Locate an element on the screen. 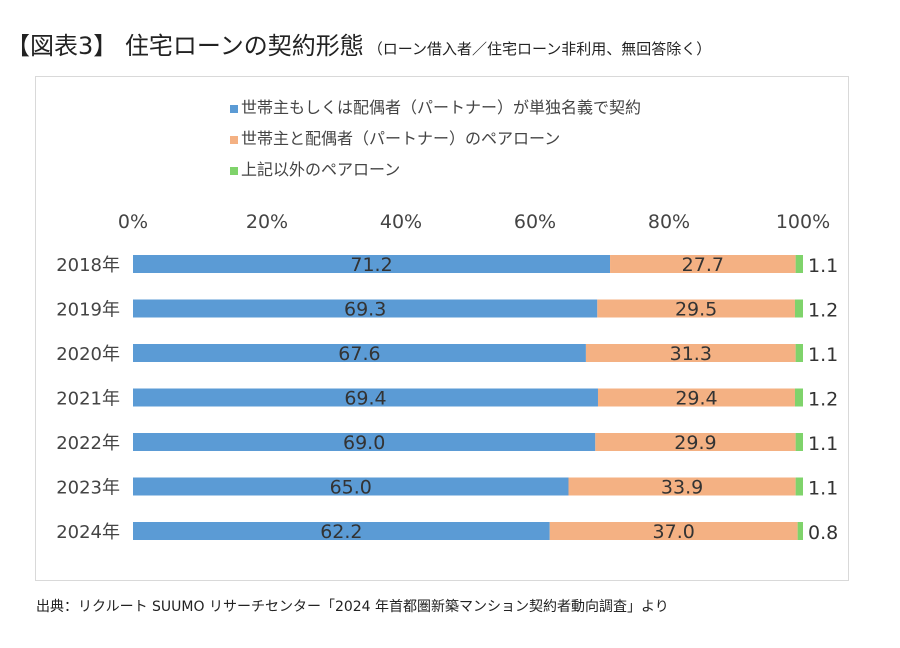  title-text: 【図表3】 住宅ローンの契約形態 is located at coordinates (185, 46).